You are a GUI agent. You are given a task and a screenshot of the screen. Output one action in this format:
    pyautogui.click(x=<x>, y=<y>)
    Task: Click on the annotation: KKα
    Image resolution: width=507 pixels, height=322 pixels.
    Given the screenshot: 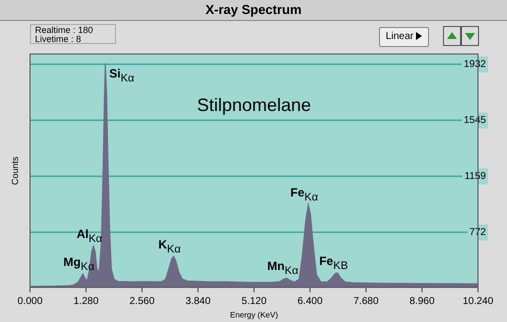 What is the action you would take?
    pyautogui.click(x=170, y=246)
    